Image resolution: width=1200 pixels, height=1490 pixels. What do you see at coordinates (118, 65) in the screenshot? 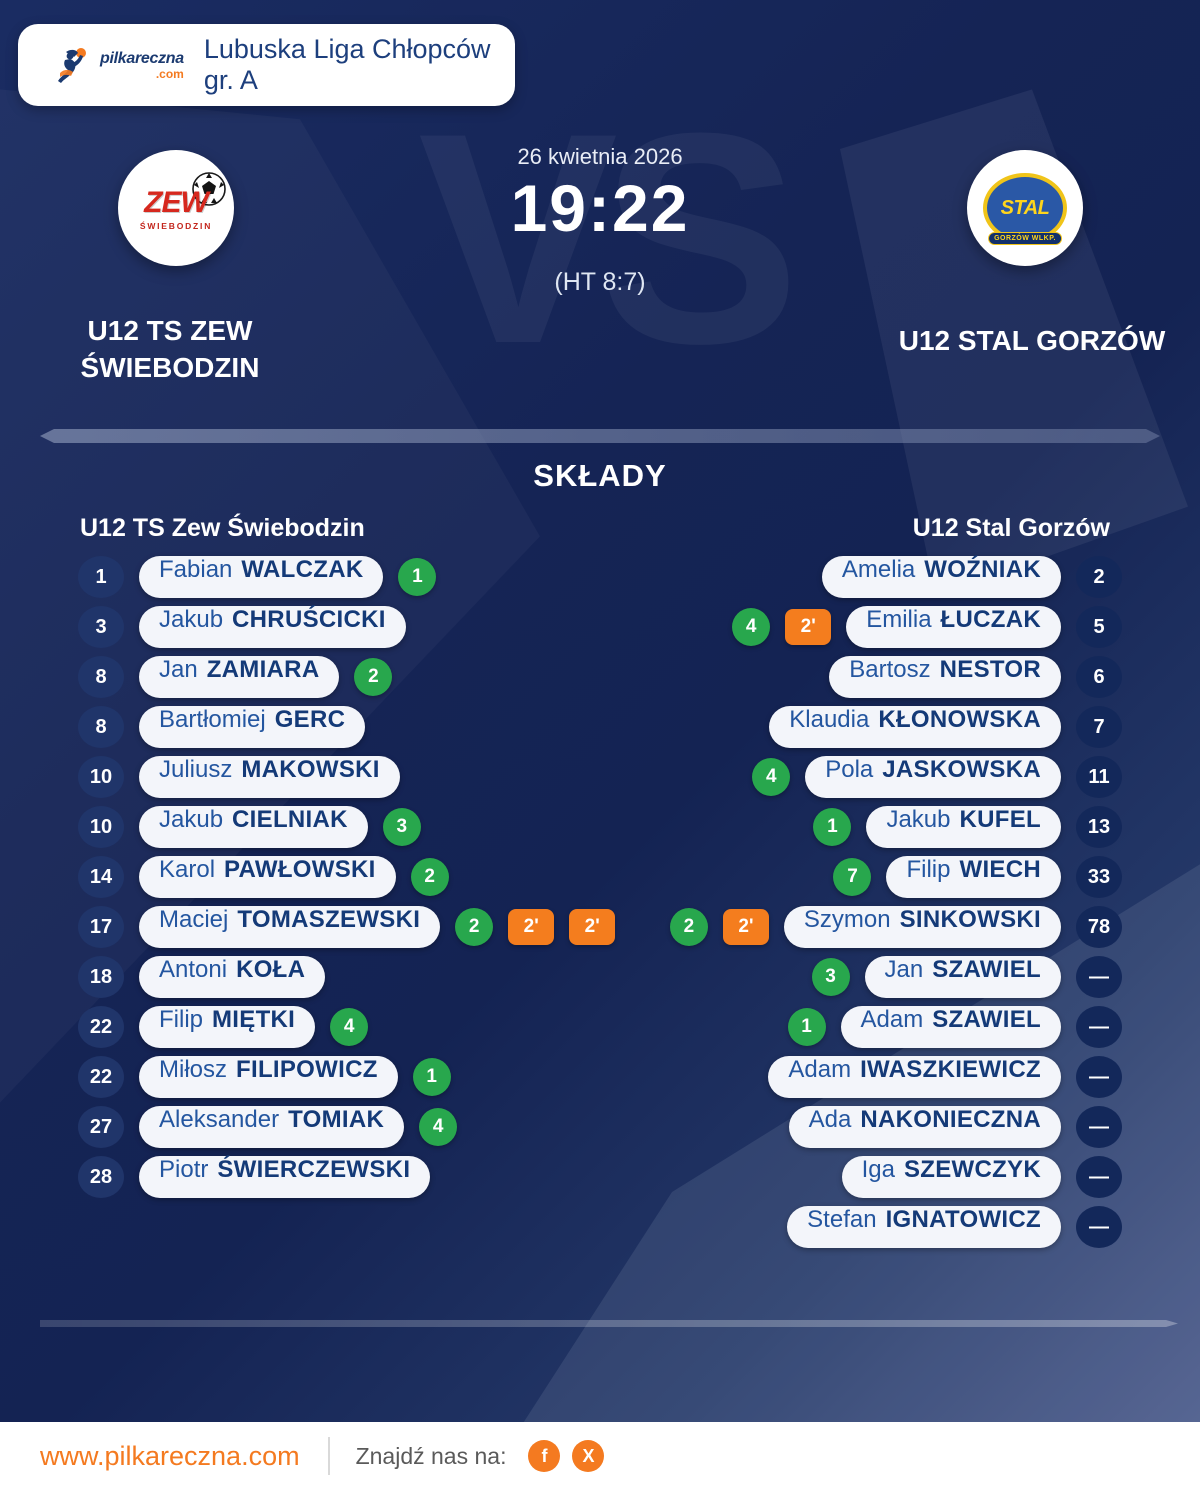
I see `pilkareczna-logo: pilkareczna .com` at bounding box center [118, 65].